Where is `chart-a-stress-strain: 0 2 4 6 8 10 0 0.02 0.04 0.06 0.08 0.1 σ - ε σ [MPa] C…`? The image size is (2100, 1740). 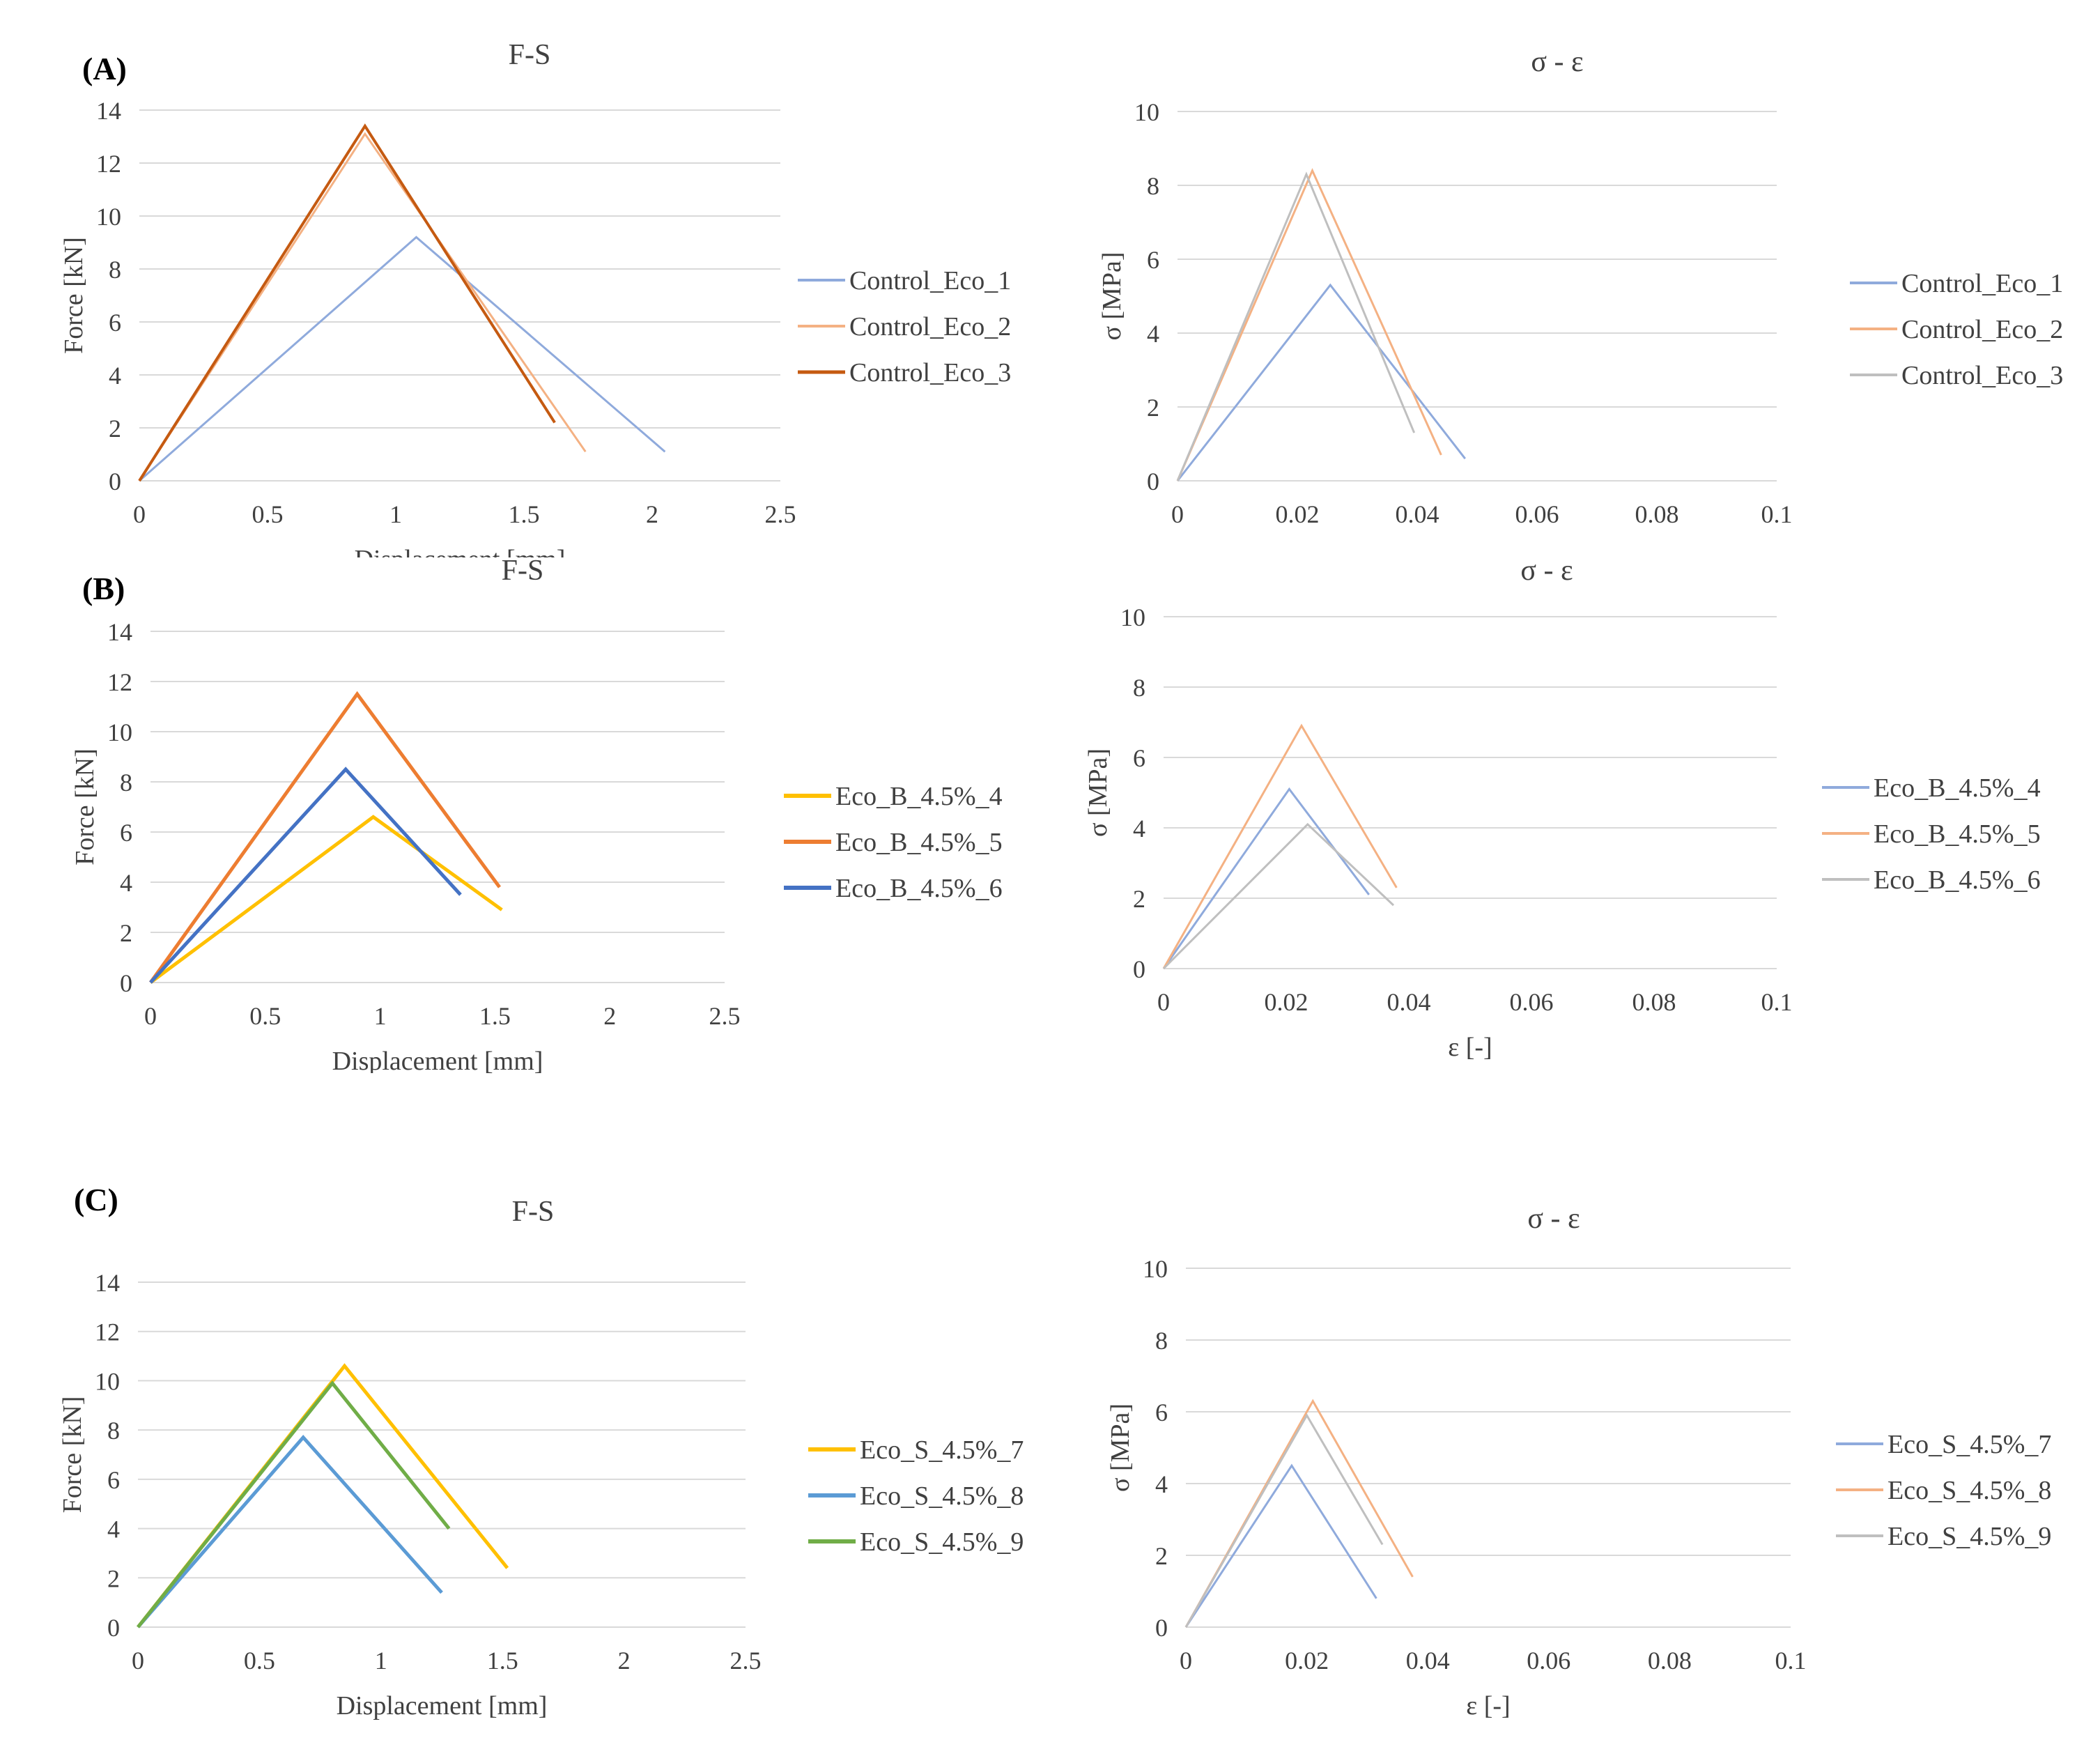 chart-a-stress-strain: 0 2 4 6 8 10 0 0.02 0.04 0.06 0.08 0.1 σ - ε σ [MPa] C… is located at coordinates (1580, 287).